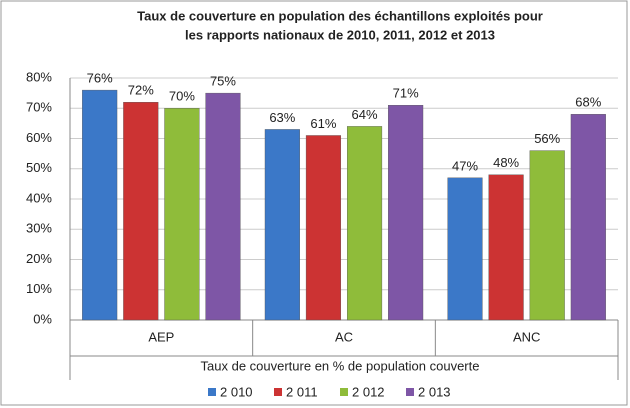  Describe the element at coordinates (344, 336) in the screenshot. I see `x-tick-label: AC` at that location.